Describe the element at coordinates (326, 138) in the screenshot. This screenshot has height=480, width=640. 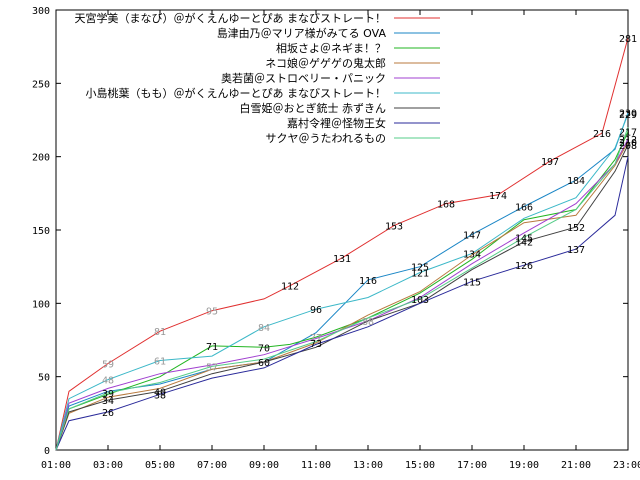
I see `legend-label: サクヤ＠うたわれるもの` at that location.